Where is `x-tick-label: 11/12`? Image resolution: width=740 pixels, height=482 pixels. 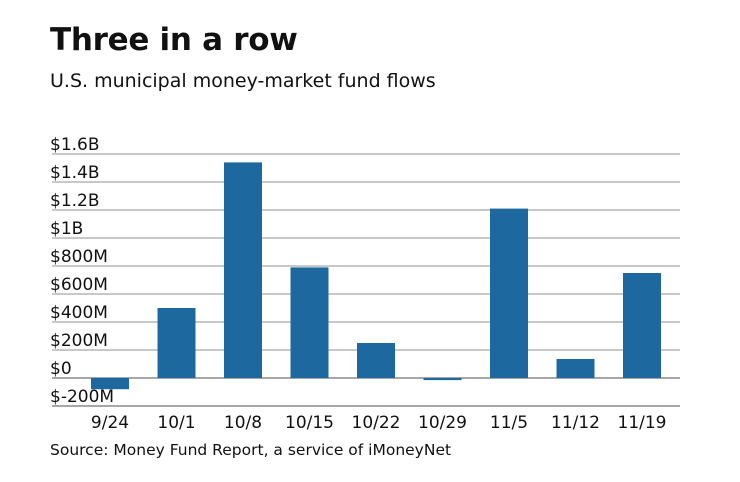
x-tick-label: 11/12 is located at coordinates (575, 423).